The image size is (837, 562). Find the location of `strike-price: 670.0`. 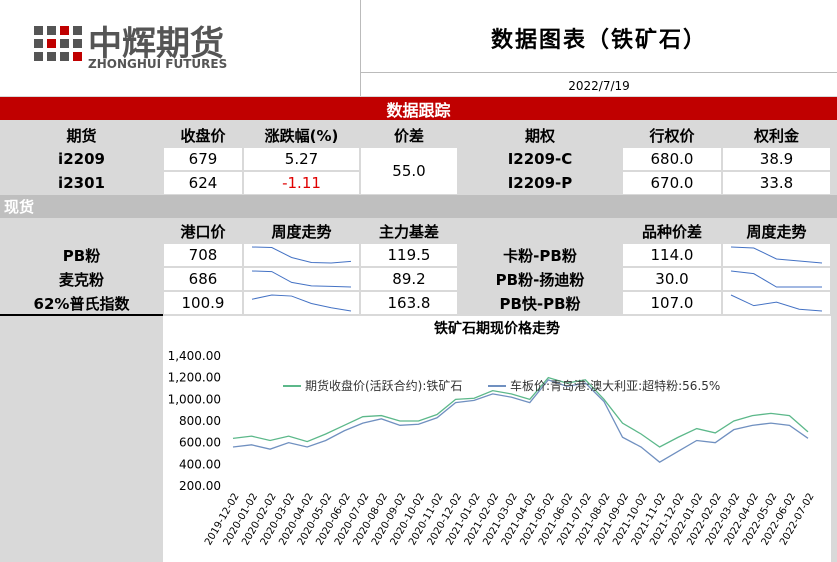

strike-price: 670.0 is located at coordinates (672, 183).